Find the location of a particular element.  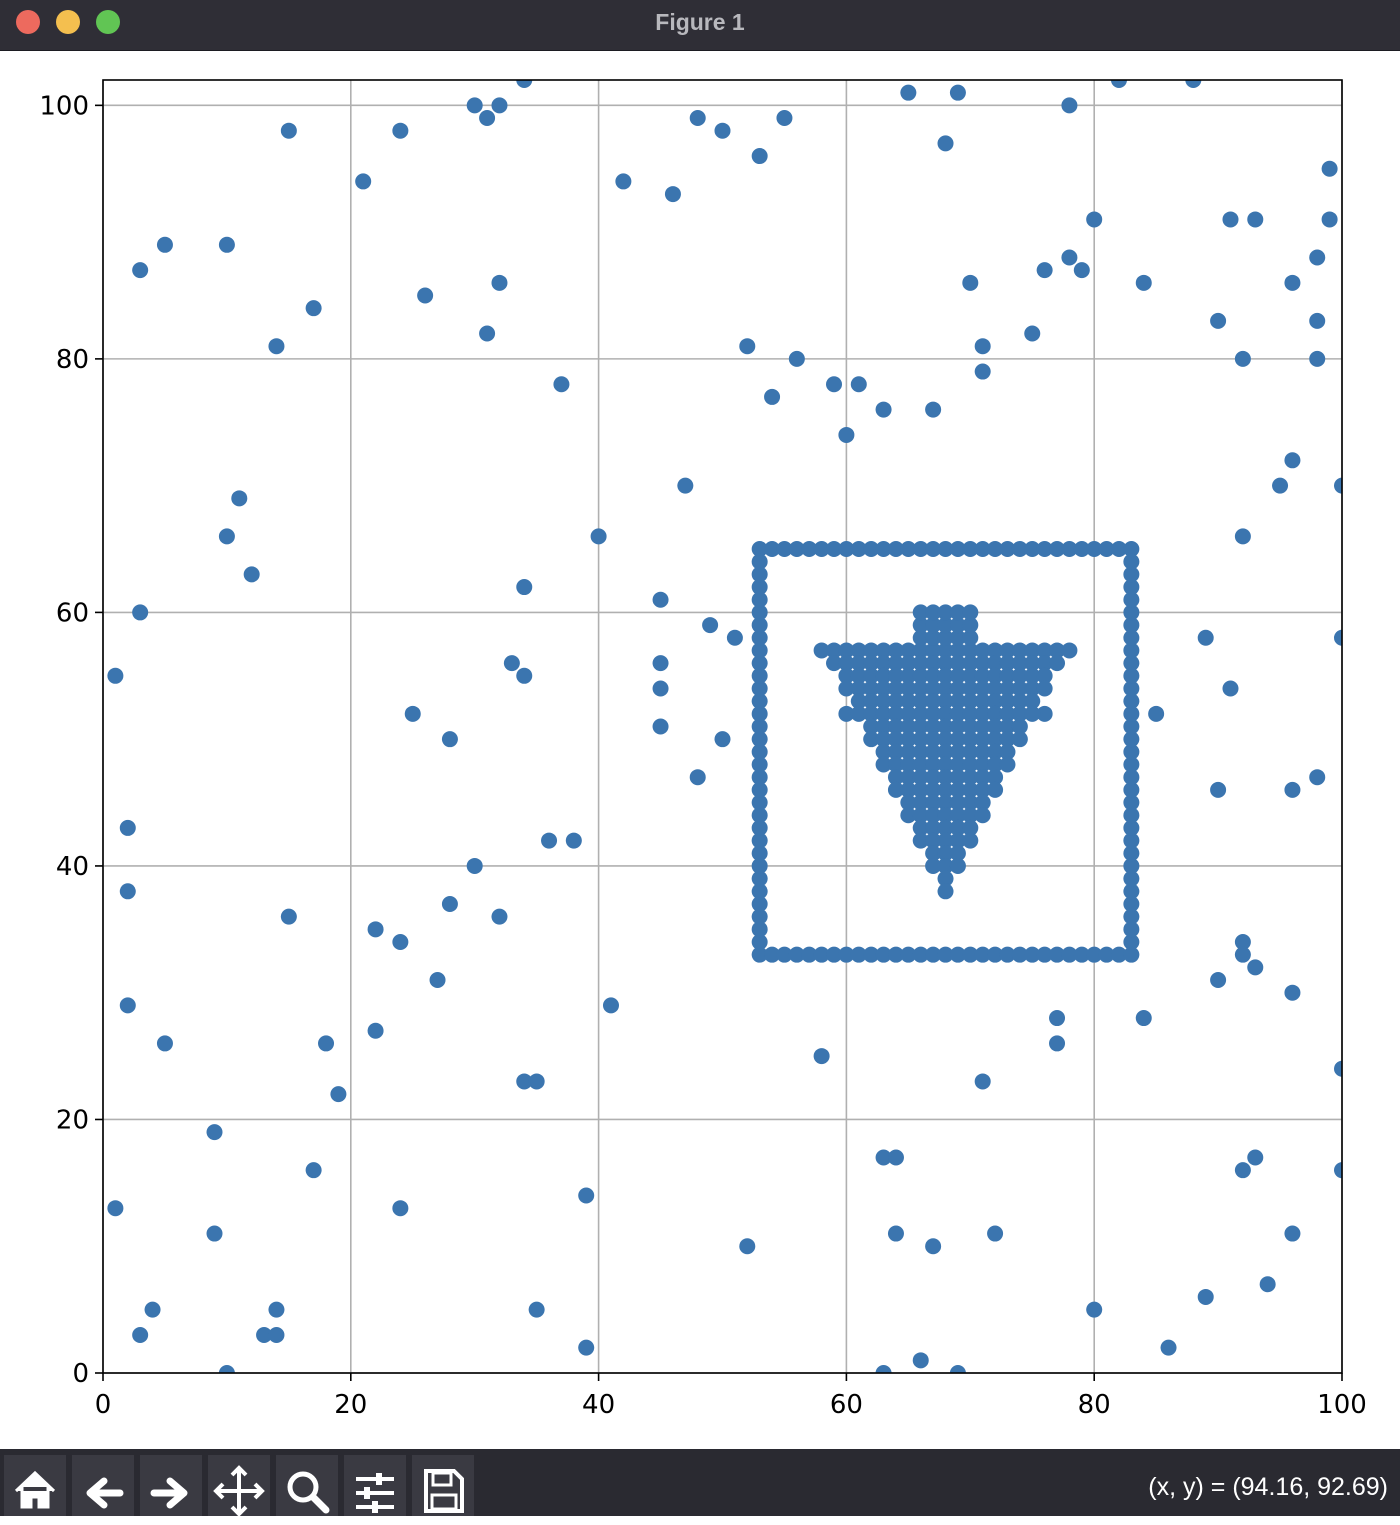

save-button is located at coordinates (443, 1485).